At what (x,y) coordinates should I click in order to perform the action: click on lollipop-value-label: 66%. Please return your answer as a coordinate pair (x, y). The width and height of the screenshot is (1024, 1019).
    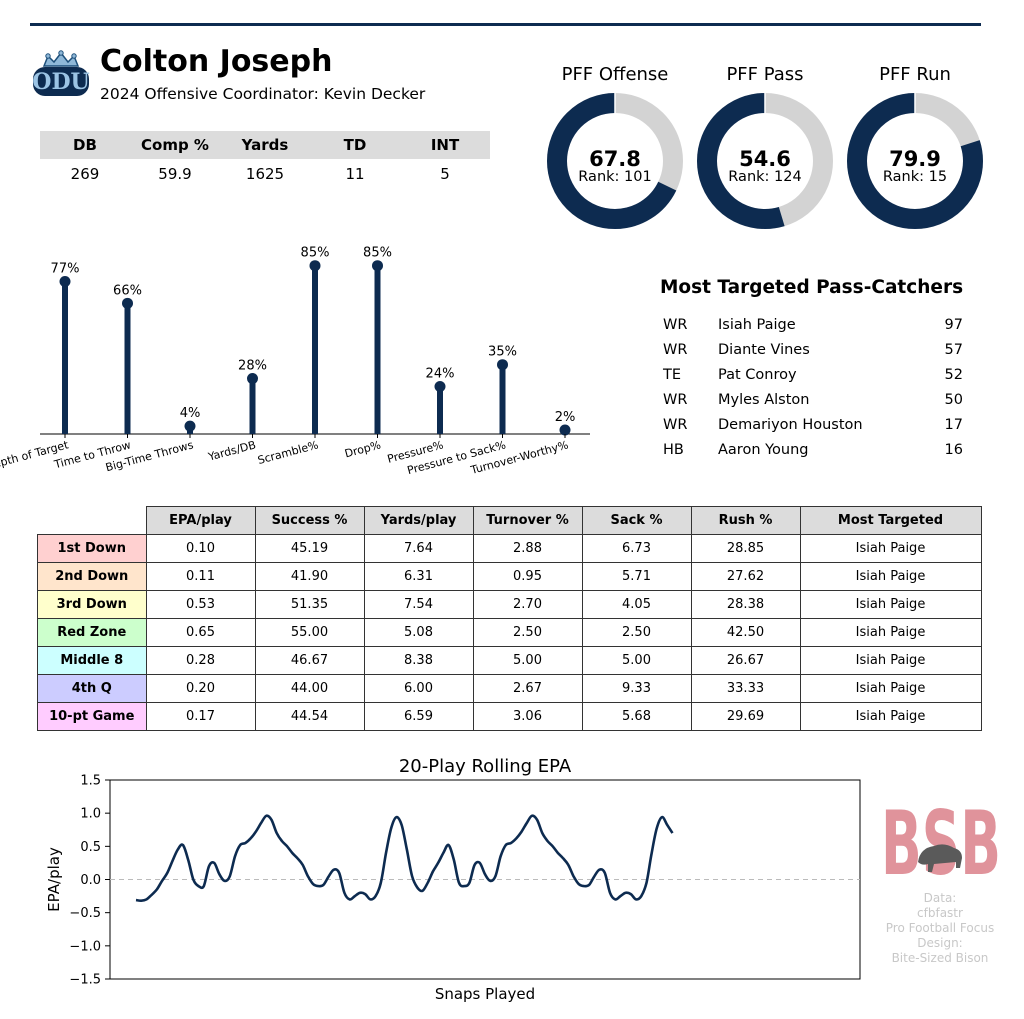
    Looking at the image, I should click on (127, 290).